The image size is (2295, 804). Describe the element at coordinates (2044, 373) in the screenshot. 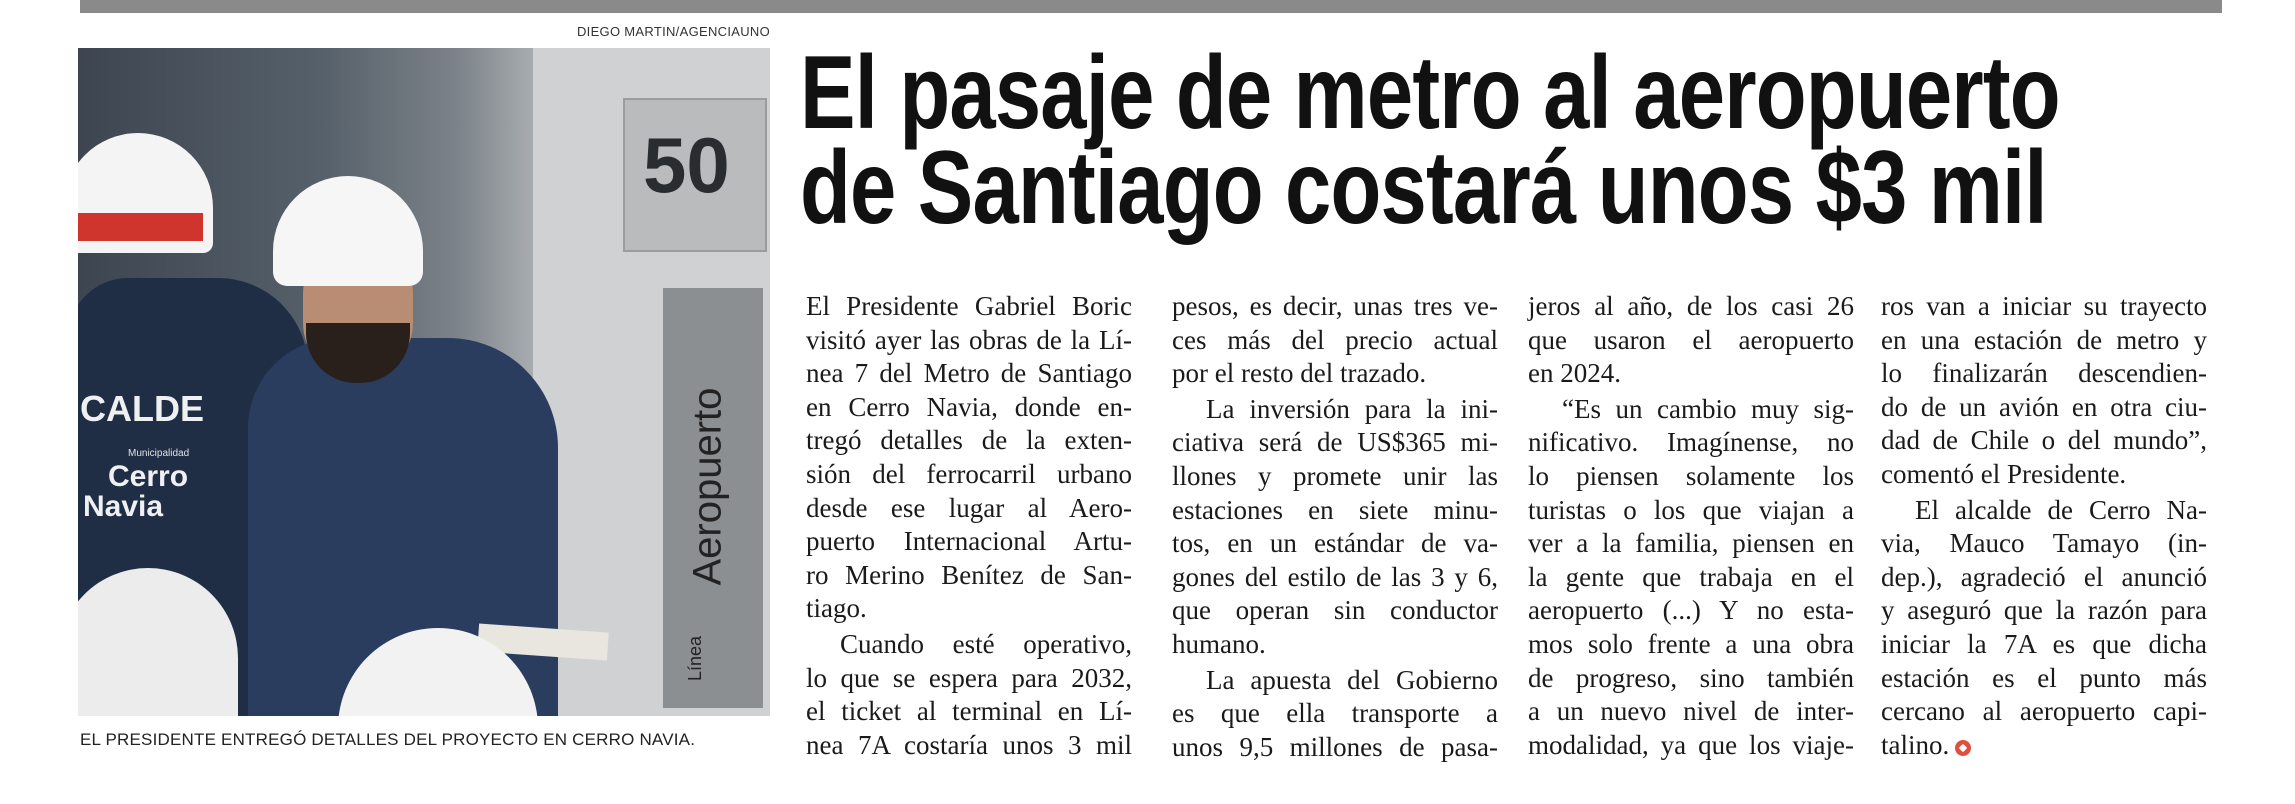

I see `text-line: lo finalizarán descendien-` at that location.